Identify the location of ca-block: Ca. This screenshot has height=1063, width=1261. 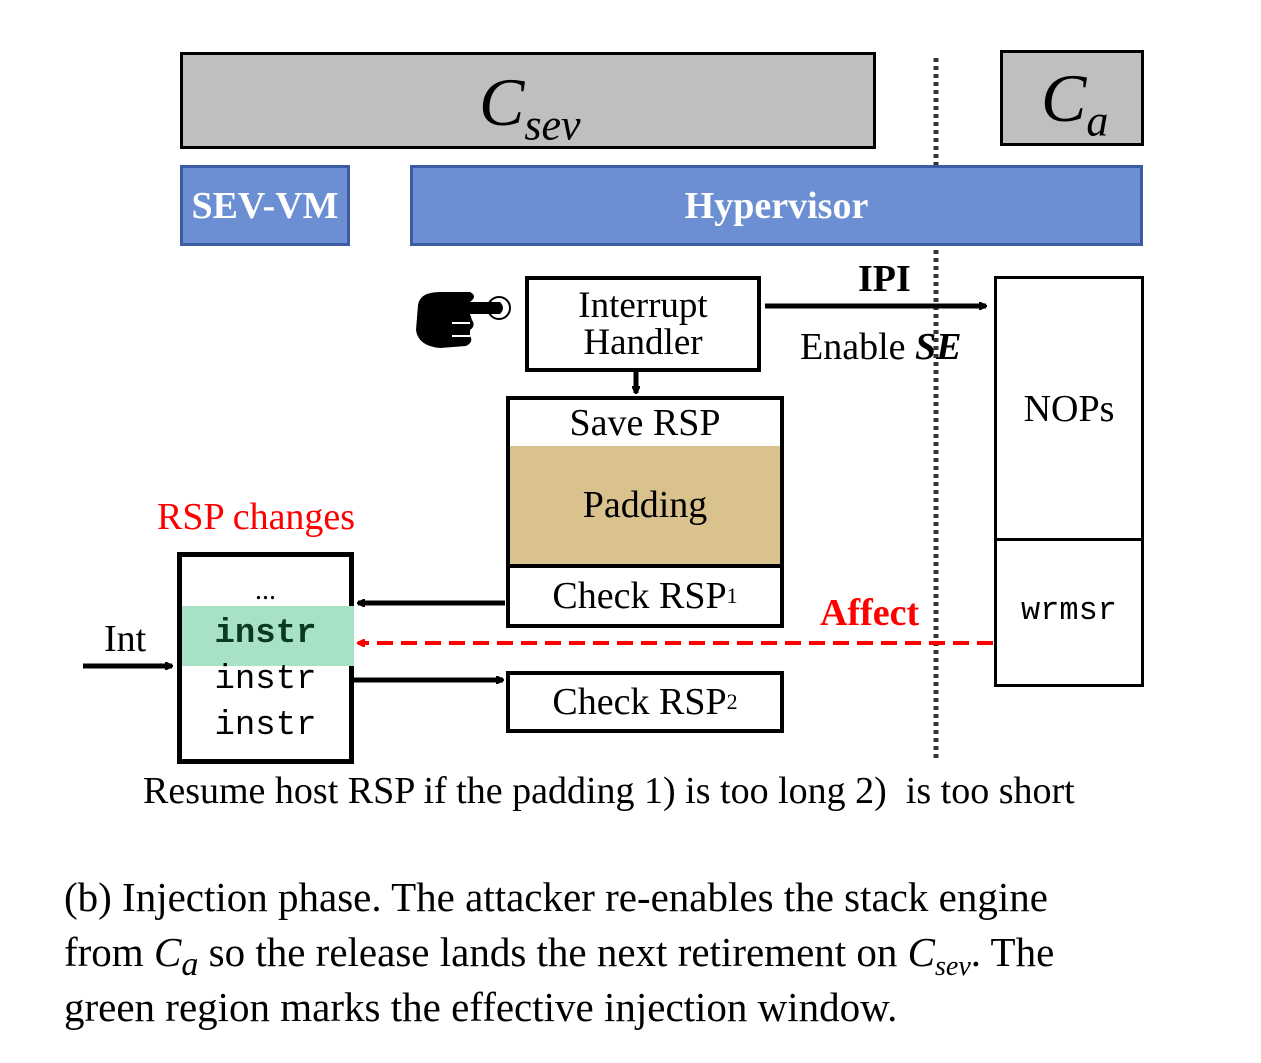
(1072, 98).